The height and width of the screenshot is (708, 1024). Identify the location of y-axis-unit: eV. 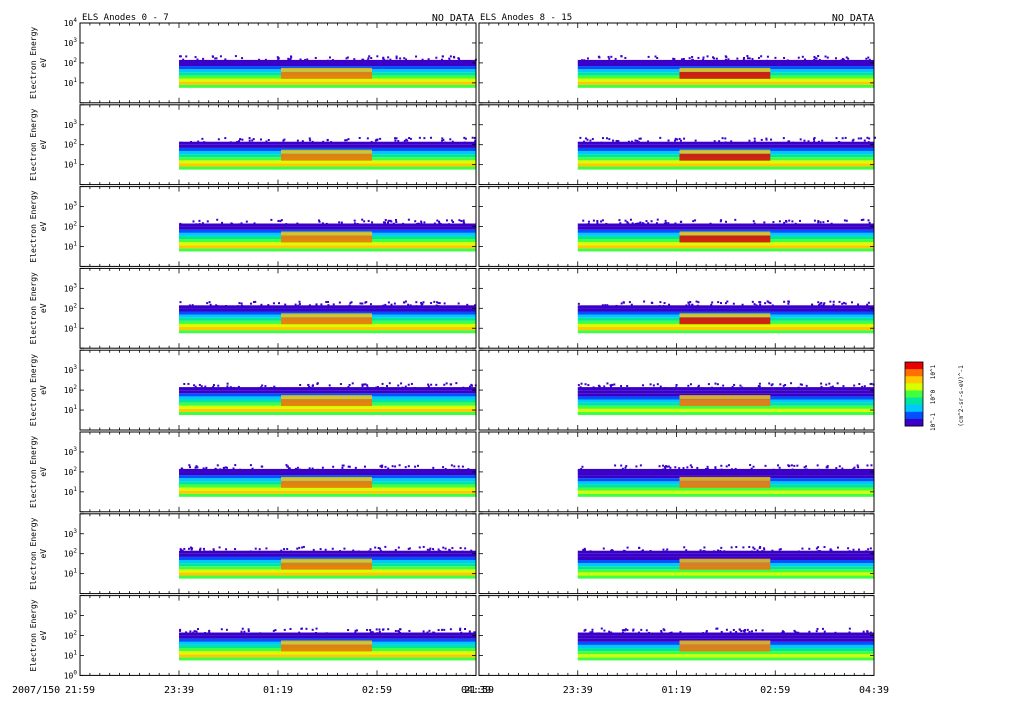
(43, 554).